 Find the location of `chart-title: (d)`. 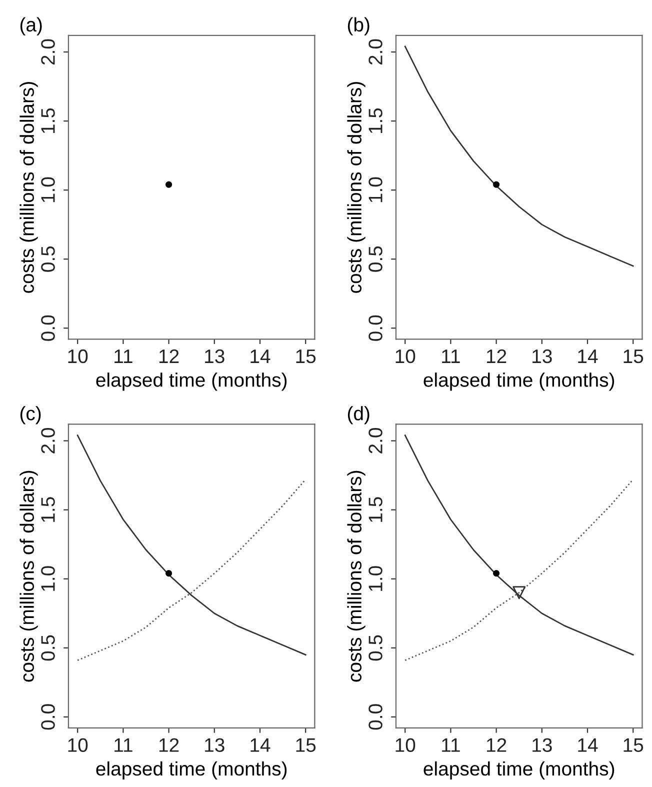

chart-title: (d) is located at coordinates (359, 415).